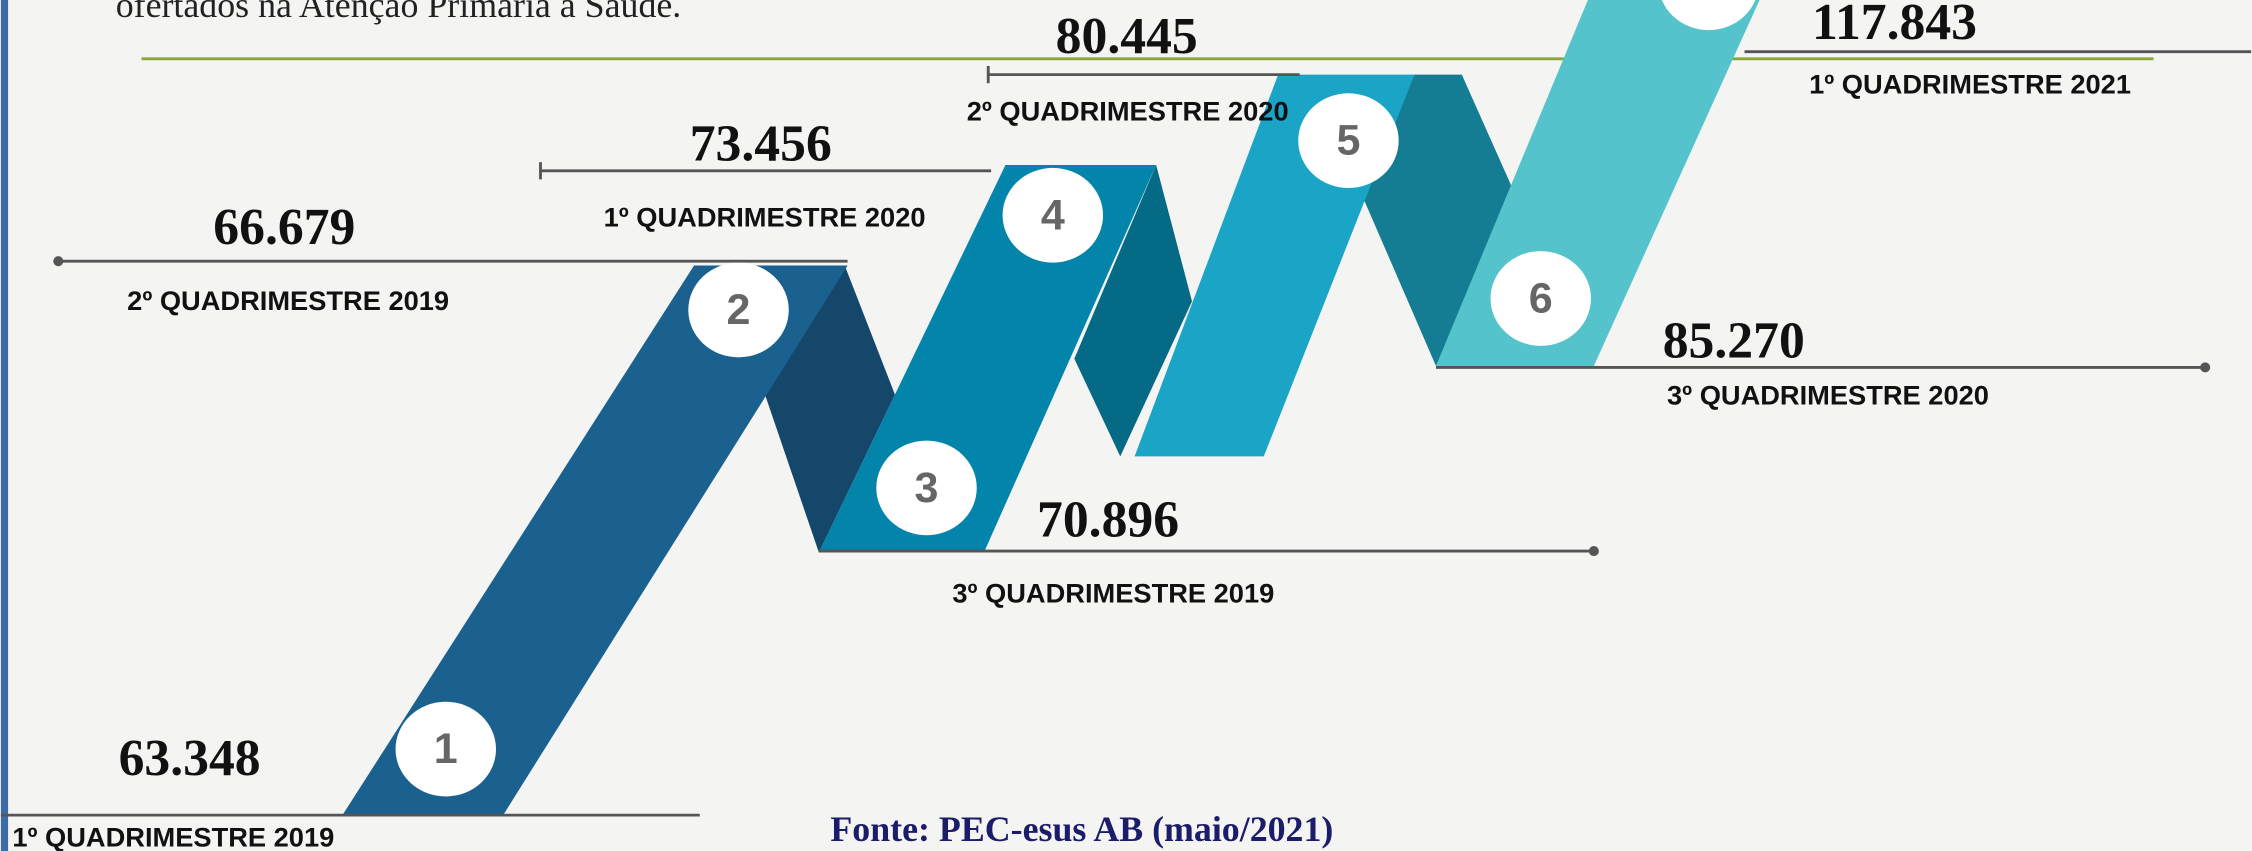  I want to click on value: 80.445, so click(1127, 36).